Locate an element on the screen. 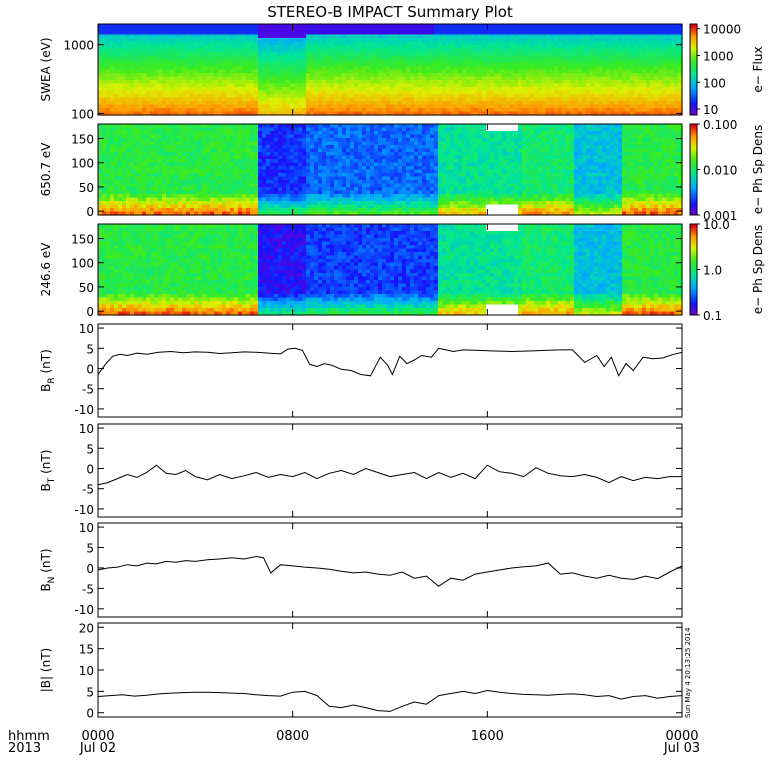 The height and width of the screenshot is (780, 780). spectrogram-ylabel: SWEA (eV) is located at coordinates (46, 69).